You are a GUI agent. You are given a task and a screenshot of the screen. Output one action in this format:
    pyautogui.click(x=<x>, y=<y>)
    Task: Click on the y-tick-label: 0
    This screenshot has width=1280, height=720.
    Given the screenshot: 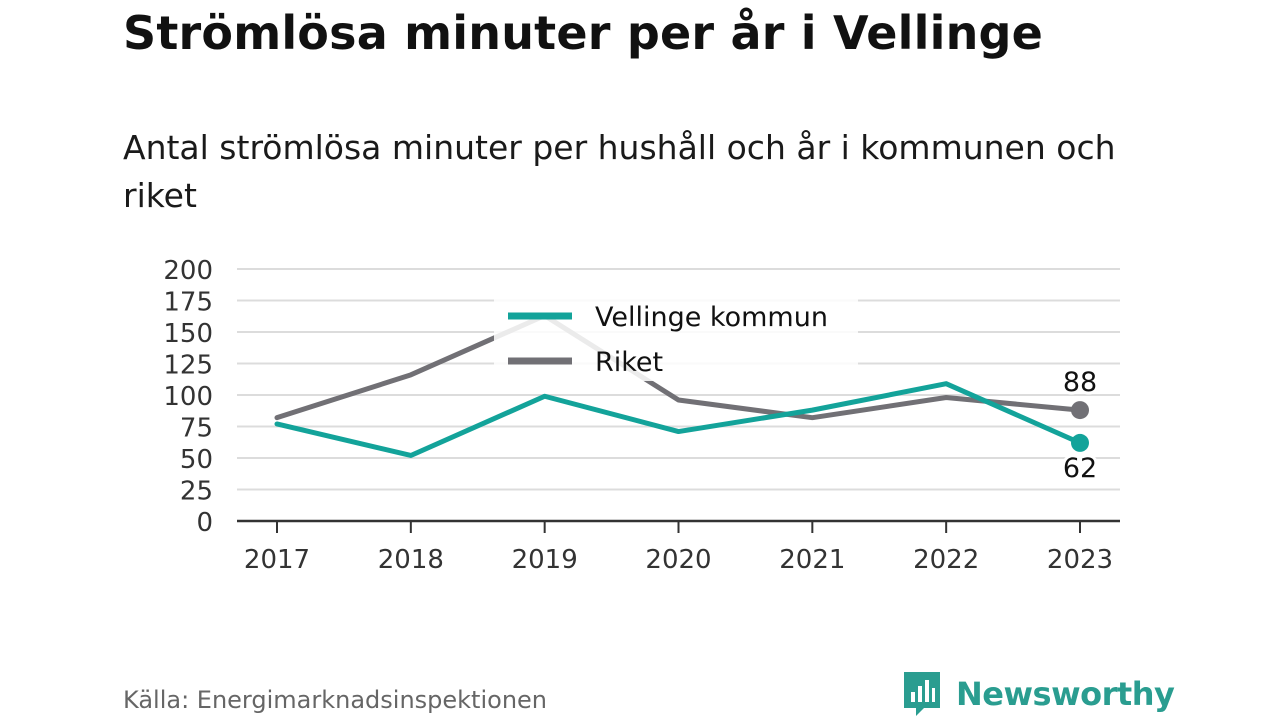 What is the action you would take?
    pyautogui.click(x=204, y=523)
    